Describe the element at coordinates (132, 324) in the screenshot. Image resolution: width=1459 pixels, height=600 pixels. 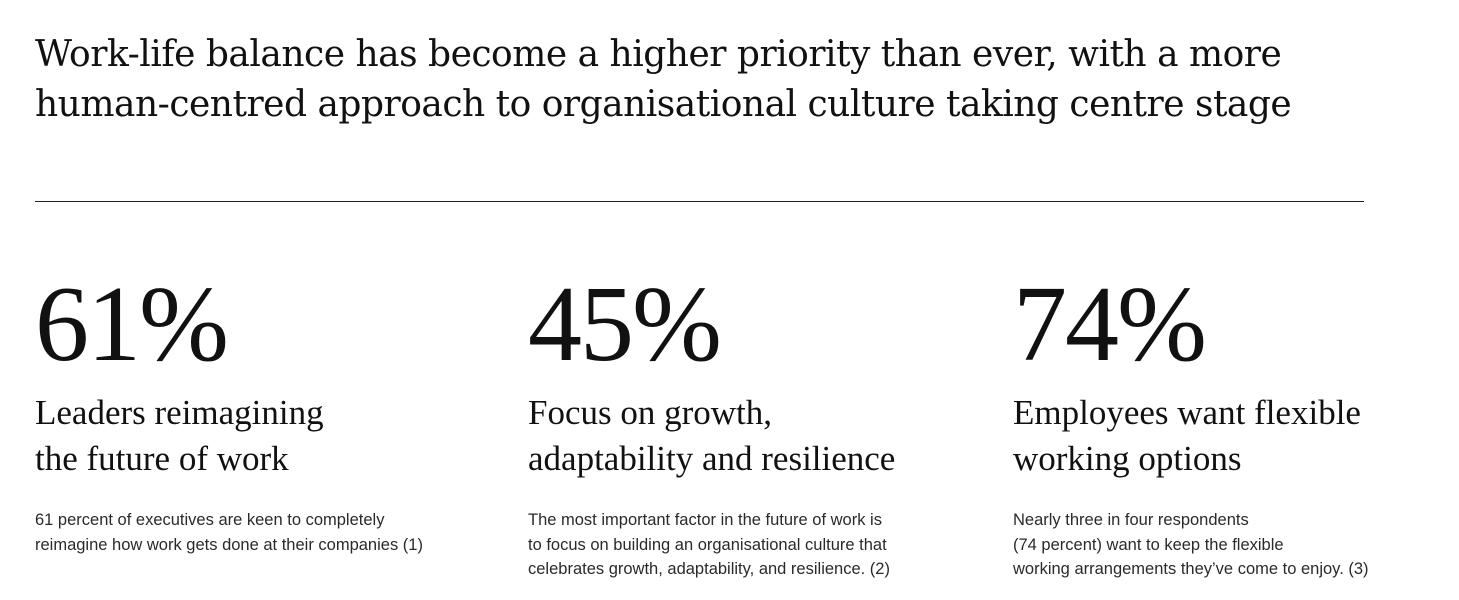
I see `stat-value: 61%` at that location.